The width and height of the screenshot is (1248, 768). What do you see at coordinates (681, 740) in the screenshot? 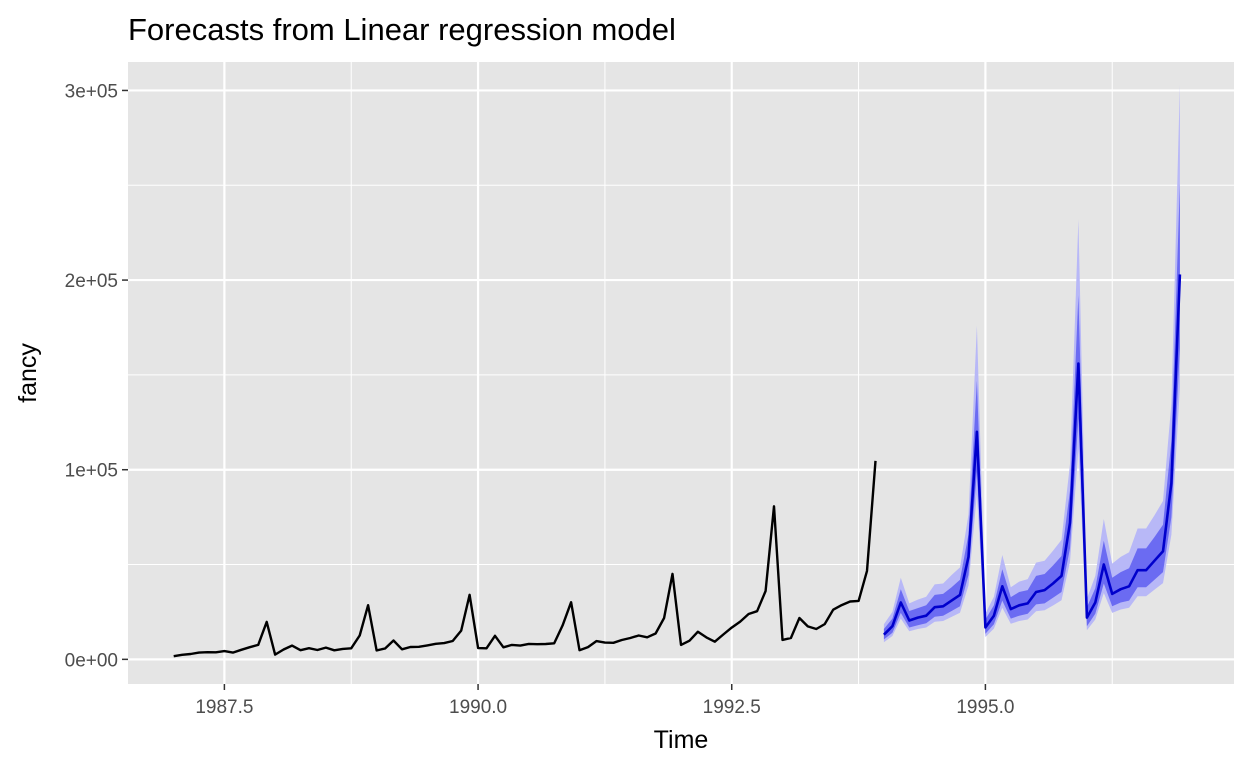
I see `x-axis-title: Time` at bounding box center [681, 740].